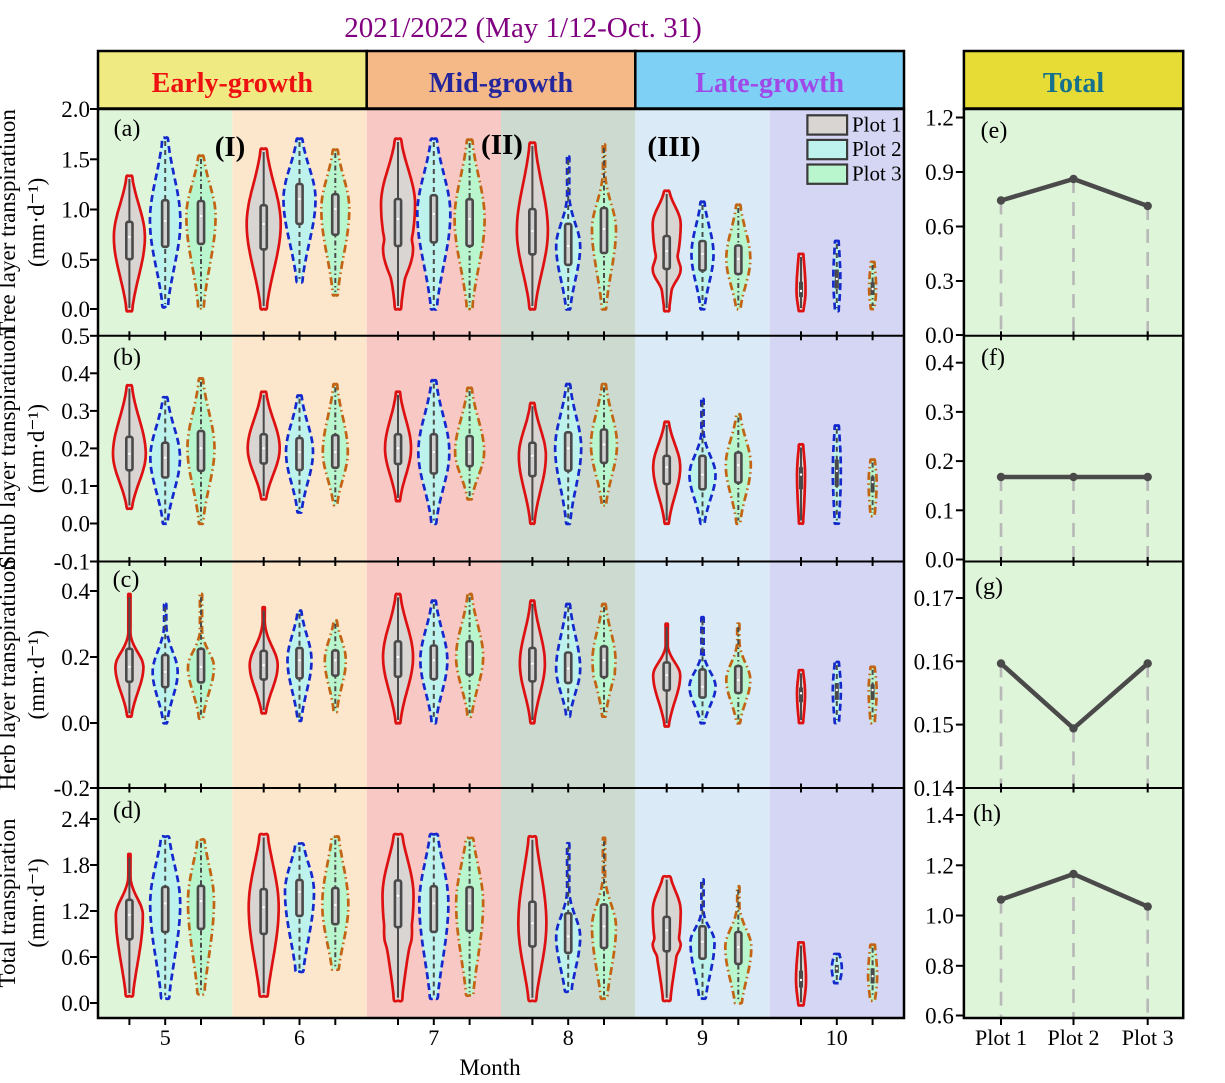 The width and height of the screenshot is (1225, 1083). Describe the element at coordinates (702, 1037) in the screenshot. I see `svg-text: 9` at that location.